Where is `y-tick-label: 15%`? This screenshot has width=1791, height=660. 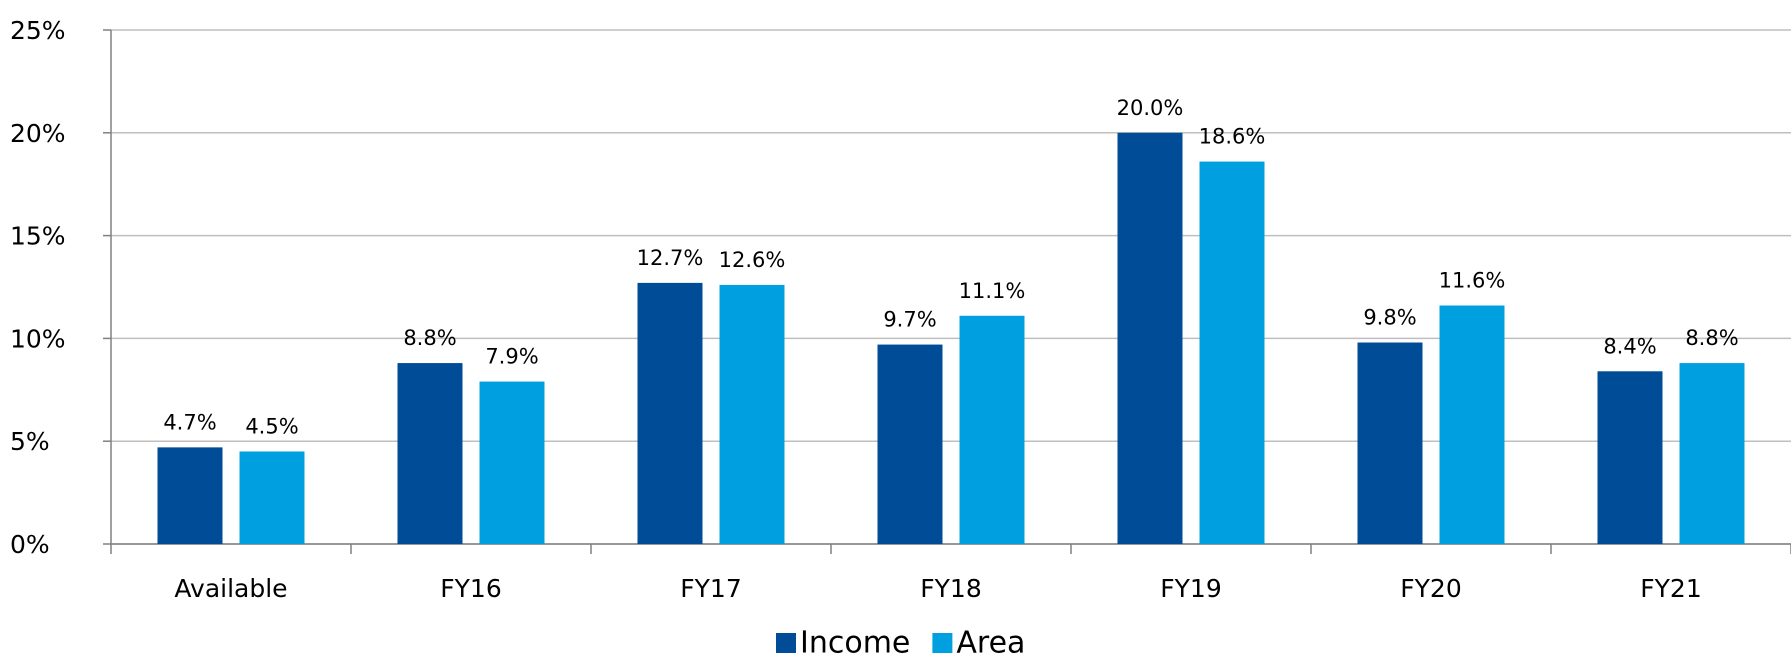 y-tick-label: 15% is located at coordinates (38, 236).